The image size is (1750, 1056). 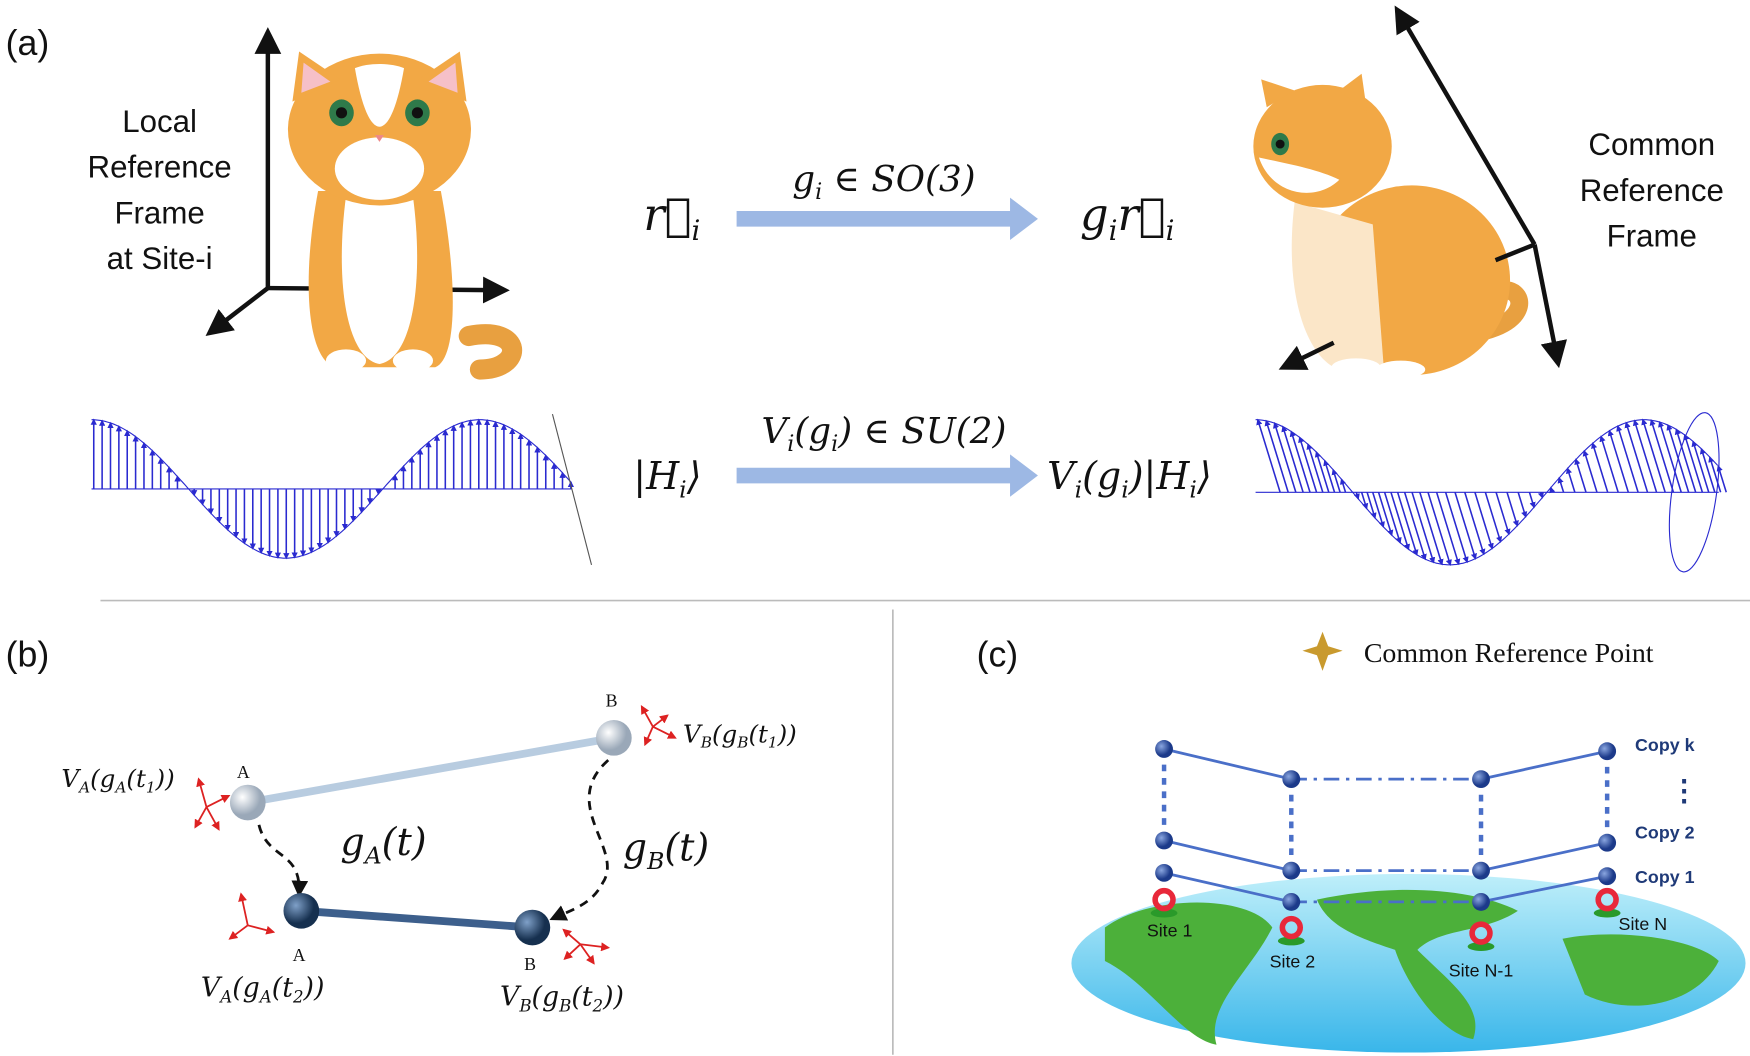 I want to click on bonds, so click(x=431, y=832).